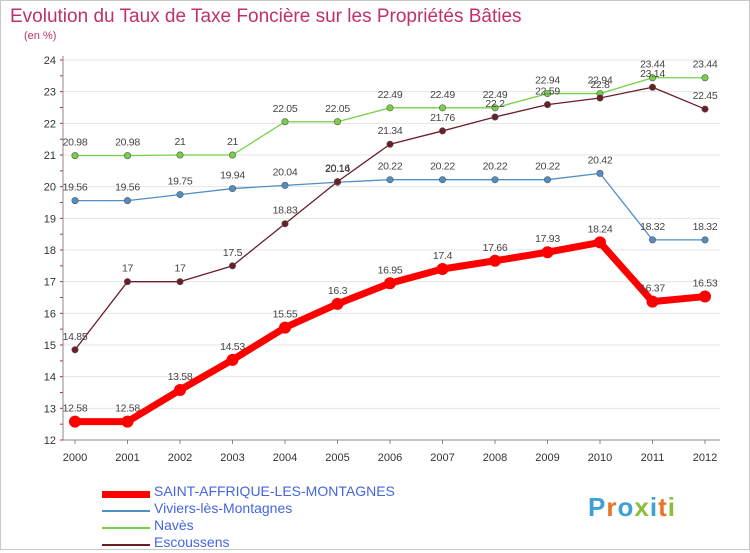 This screenshot has height=553, width=750. What do you see at coordinates (50, 156) in the screenshot?
I see `y-tick-label: 21` at bounding box center [50, 156].